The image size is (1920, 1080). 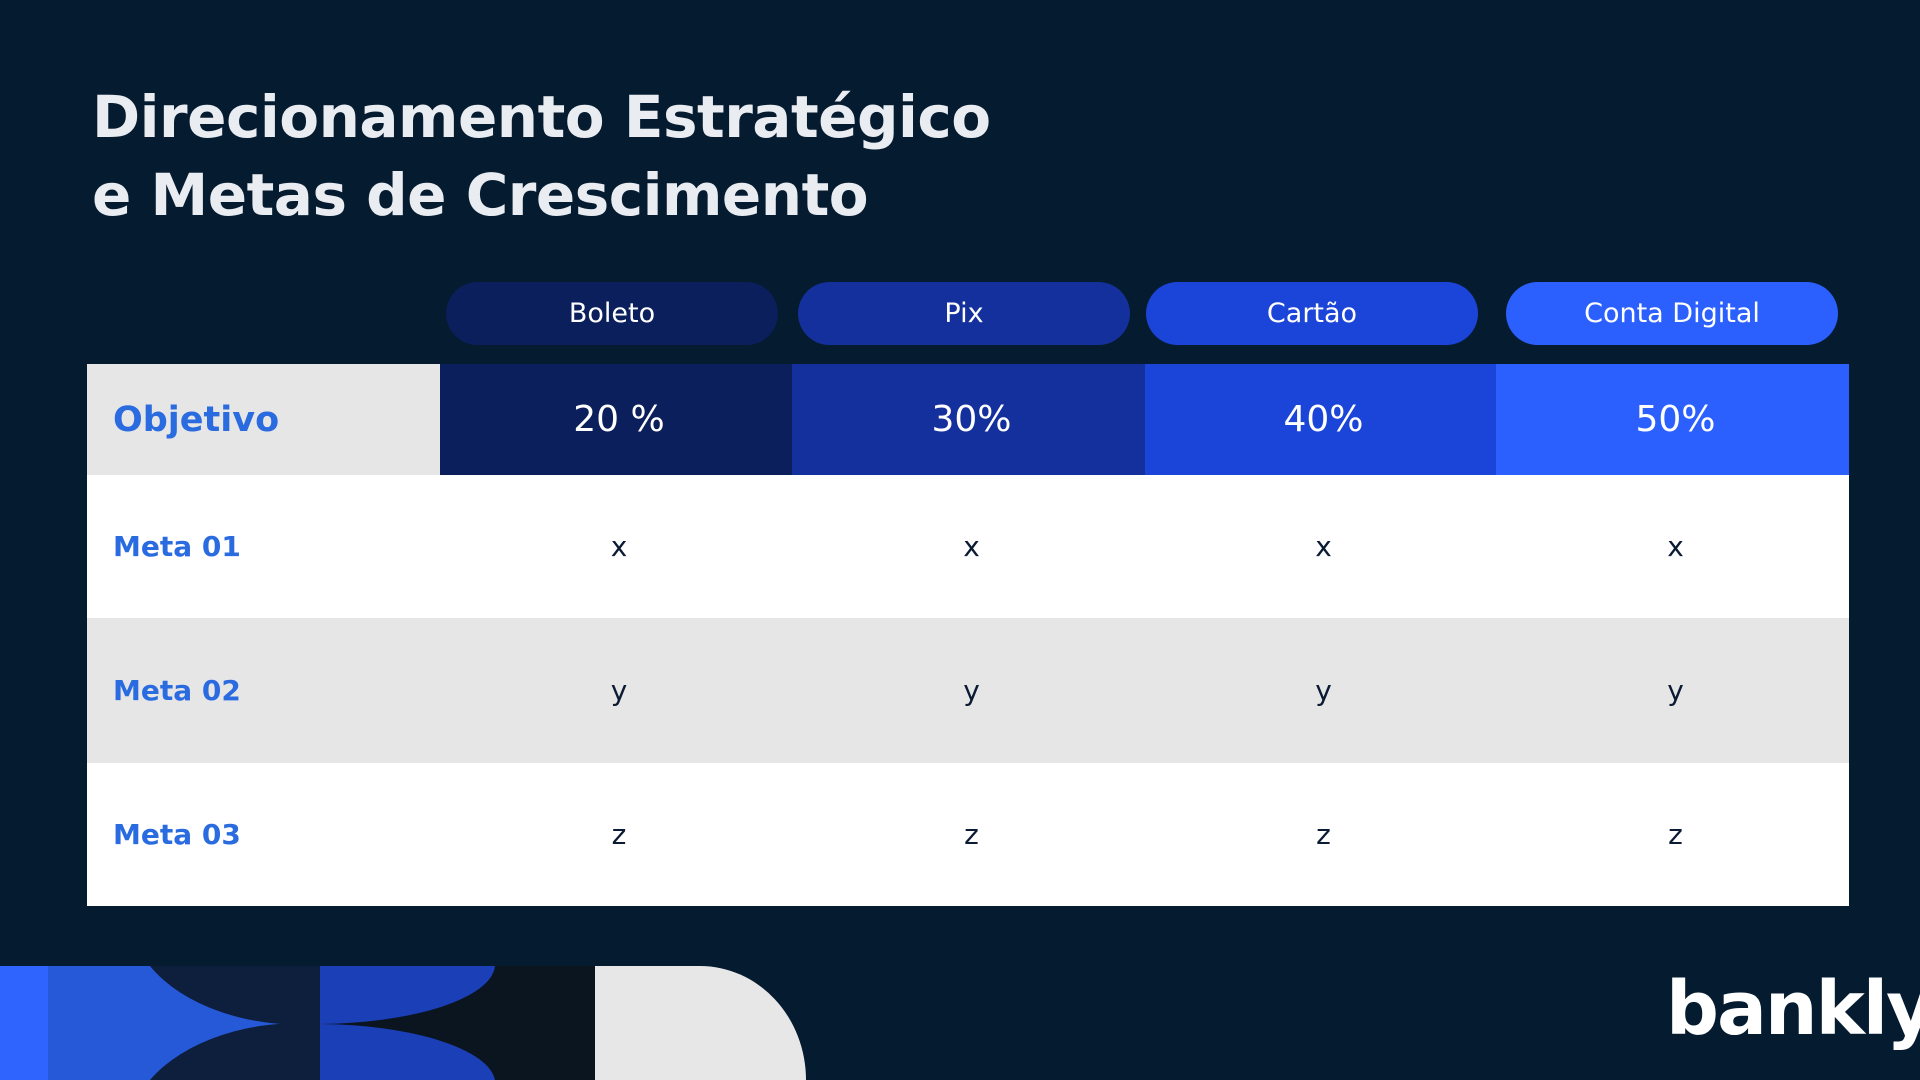 What do you see at coordinates (263, 834) in the screenshot?
I see `row-label: Meta 03` at bounding box center [263, 834].